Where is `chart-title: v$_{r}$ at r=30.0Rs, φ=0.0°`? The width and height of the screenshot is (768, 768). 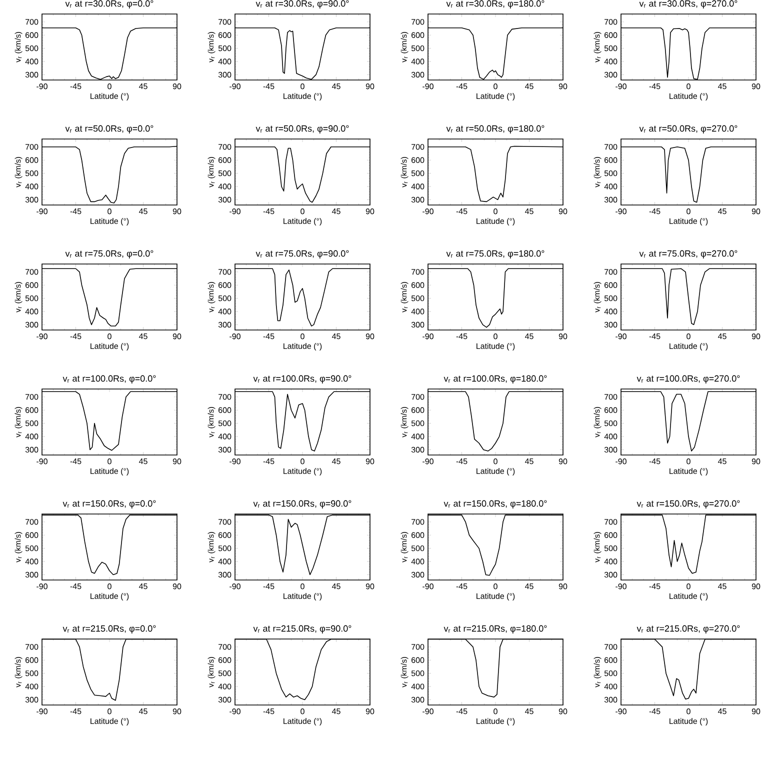 chart-title: v$_{r}$ at r=30.0Rs, φ=0.0° is located at coordinates (109, 4).